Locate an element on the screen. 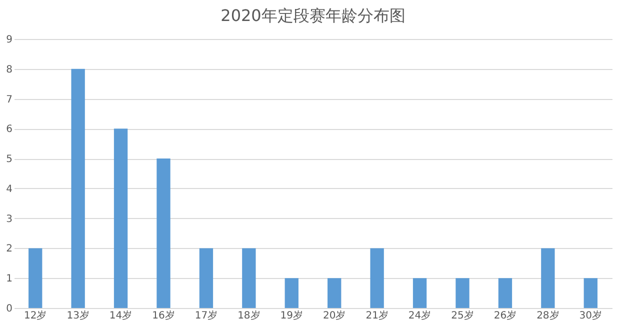 The height and width of the screenshot is (325, 624). x-tick-label: 21岁 is located at coordinates (377, 316).